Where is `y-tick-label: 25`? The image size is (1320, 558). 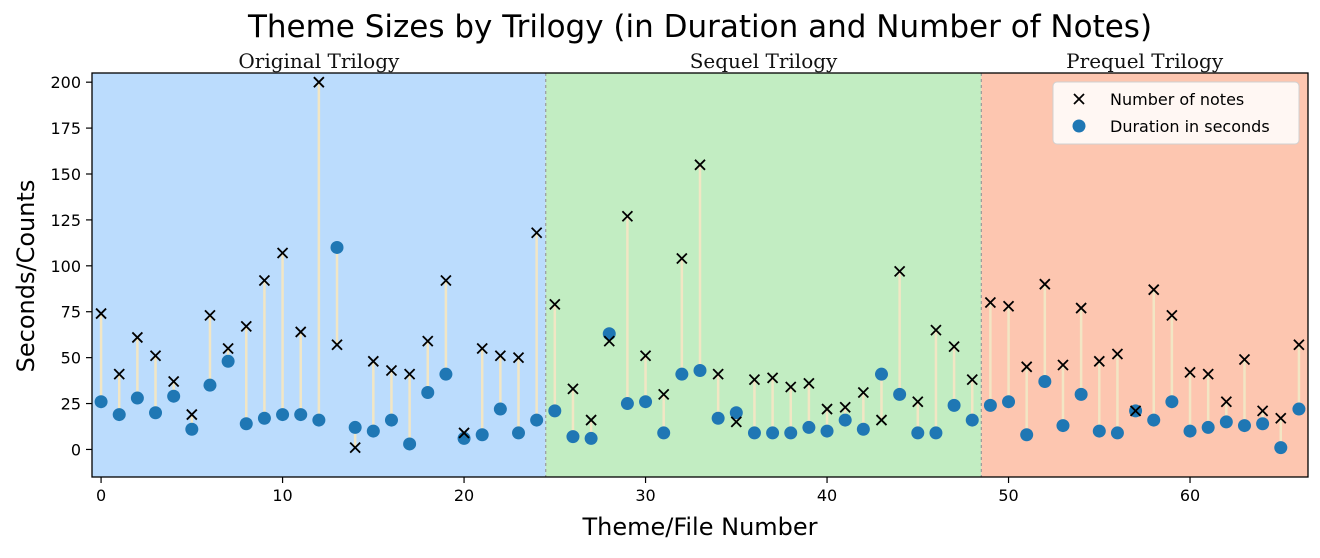 y-tick-label: 25 is located at coordinates (71, 404).